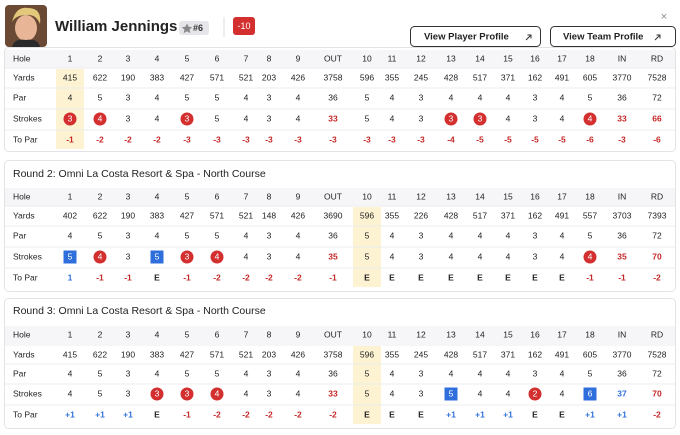 This screenshot has height=435, width=680. I want to click on cell: 622, so click(100, 215).